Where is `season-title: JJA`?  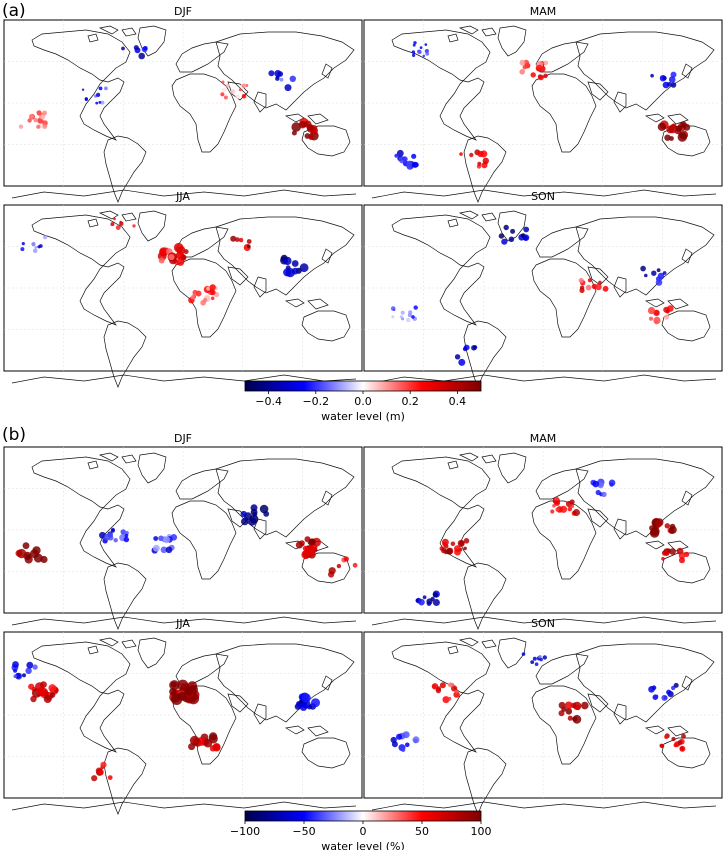
season-title: JJA is located at coordinates (182, 196).